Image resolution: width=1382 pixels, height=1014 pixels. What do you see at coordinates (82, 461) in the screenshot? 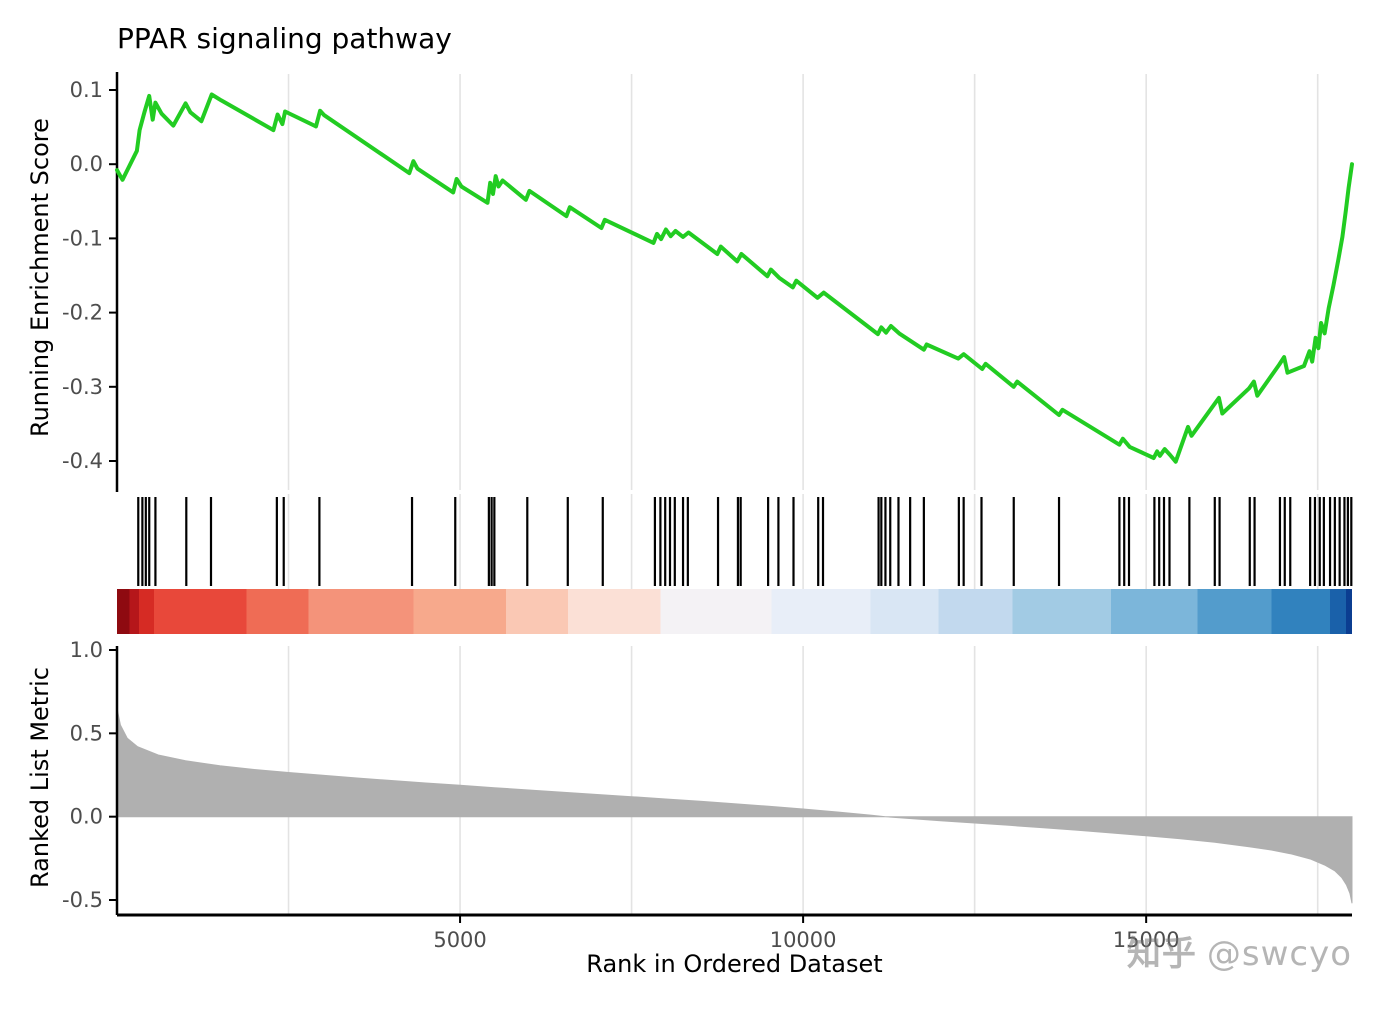
I see `es-y-tick-label: -0.4` at bounding box center [82, 461].